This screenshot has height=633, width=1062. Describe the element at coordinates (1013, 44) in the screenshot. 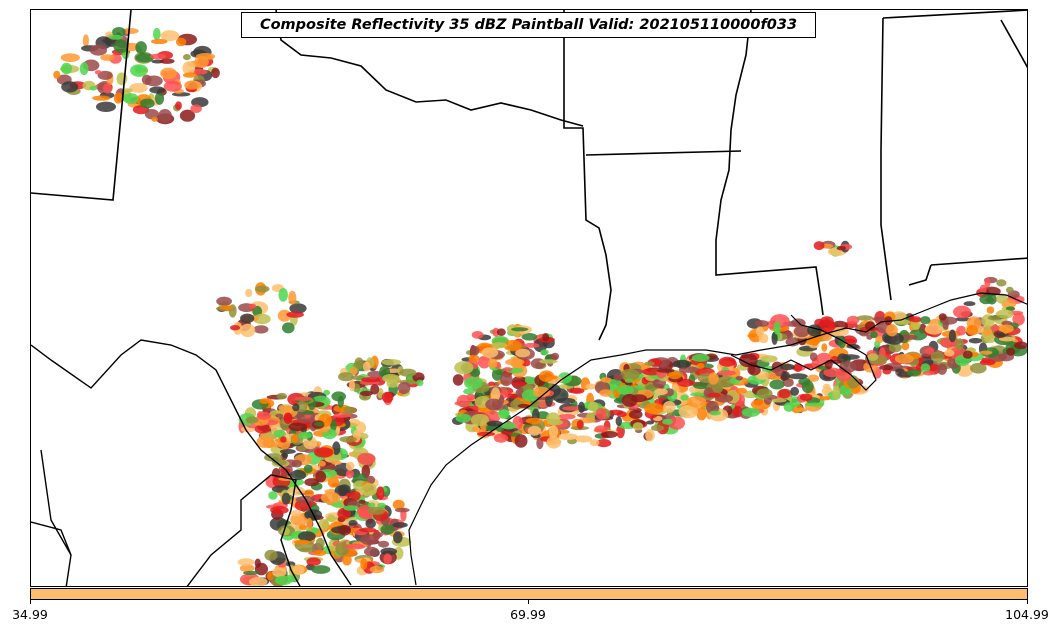

I see `border-al-ga` at that location.